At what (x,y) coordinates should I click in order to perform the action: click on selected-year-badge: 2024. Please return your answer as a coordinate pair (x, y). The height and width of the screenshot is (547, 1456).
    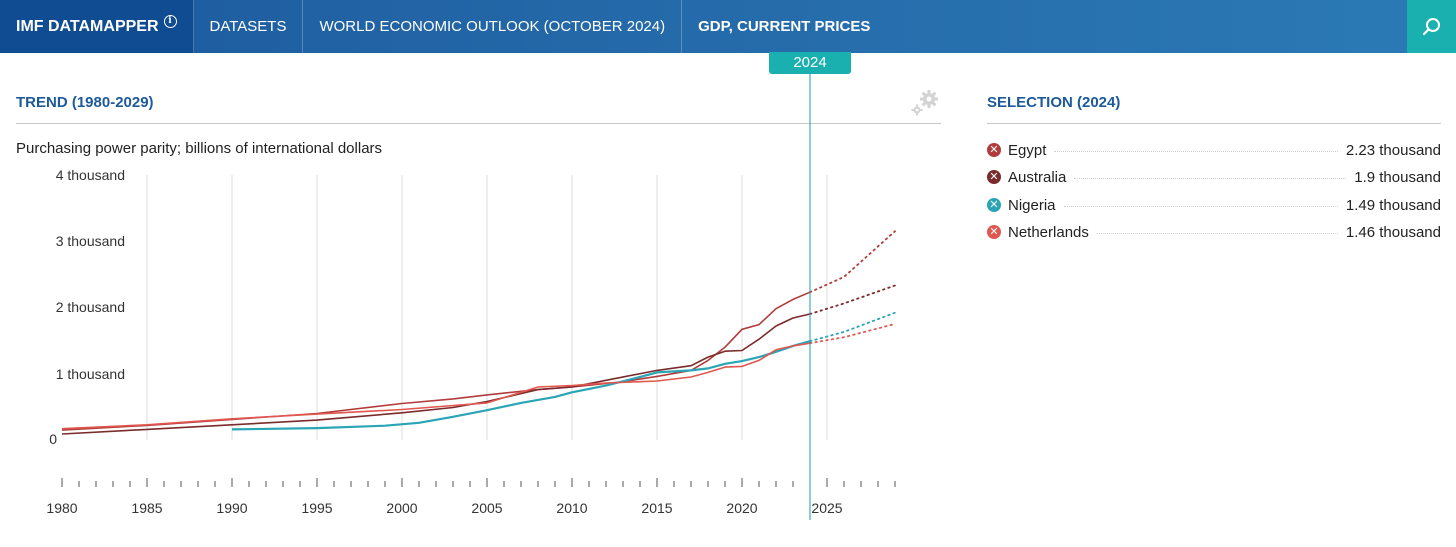
    Looking at the image, I should click on (810, 63).